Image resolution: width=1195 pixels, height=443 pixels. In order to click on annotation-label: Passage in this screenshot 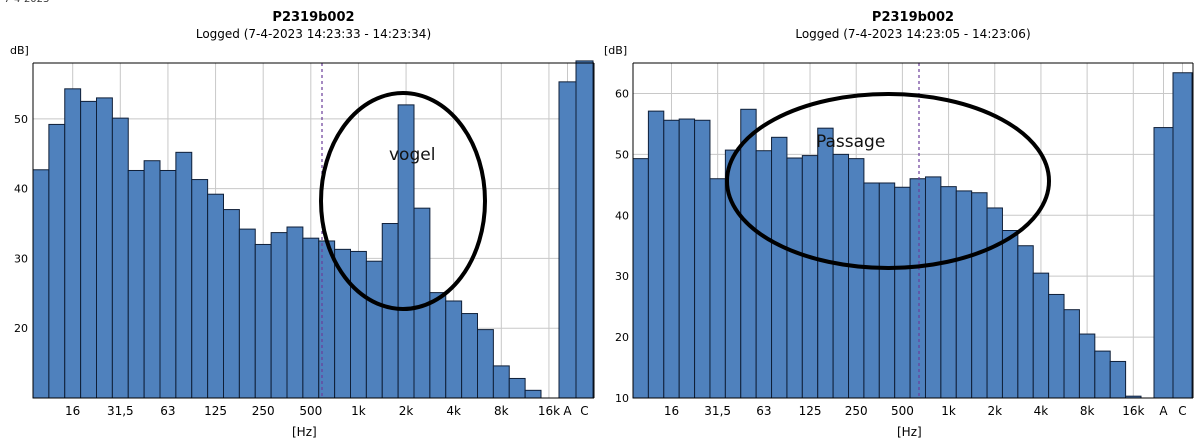, I will do `click(850, 142)`.